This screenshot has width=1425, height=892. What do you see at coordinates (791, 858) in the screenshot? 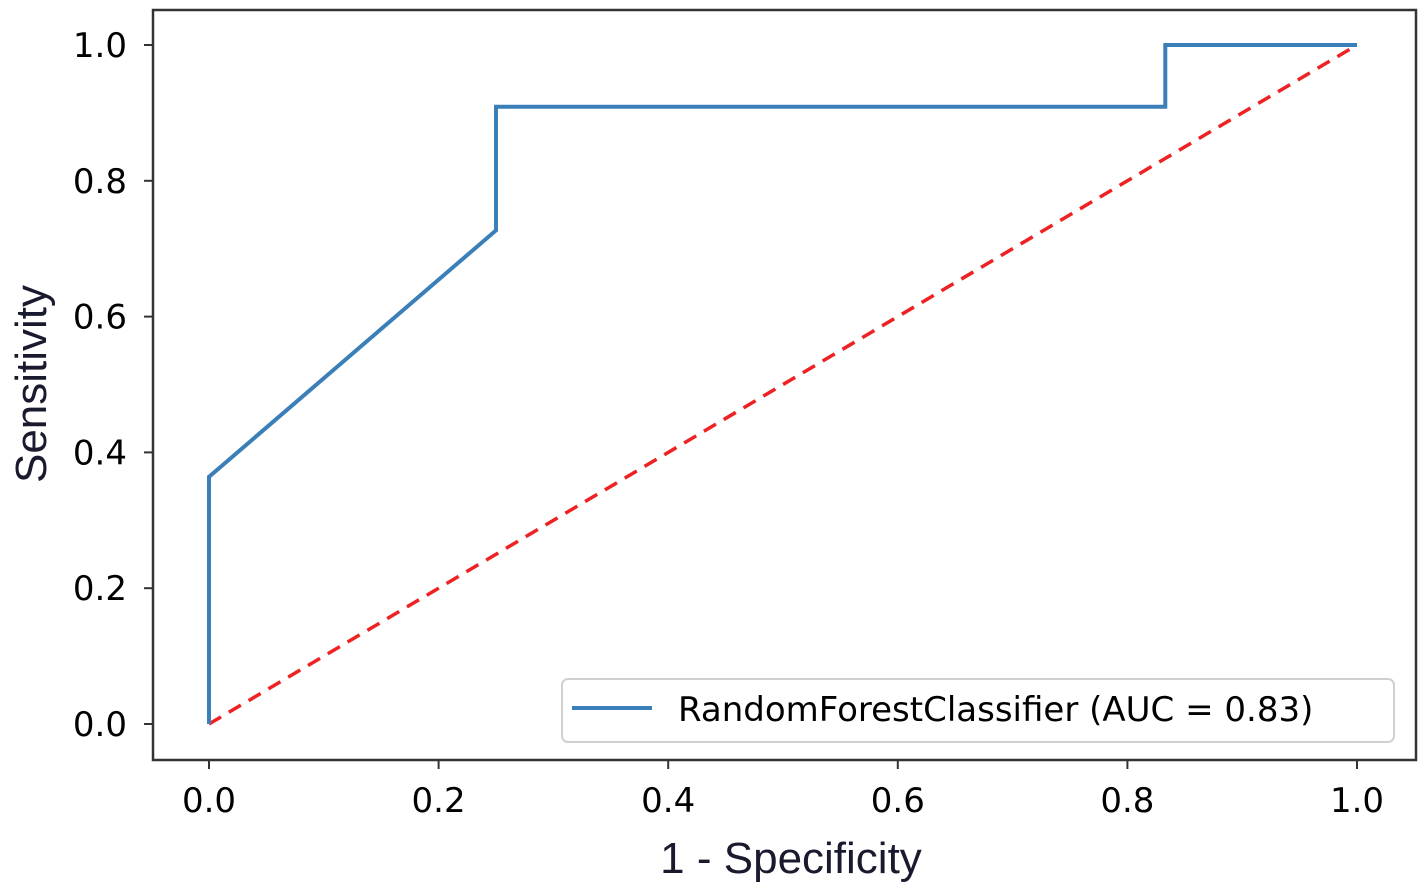
I see `x-axis-title: 1 - Specificity` at bounding box center [791, 858].